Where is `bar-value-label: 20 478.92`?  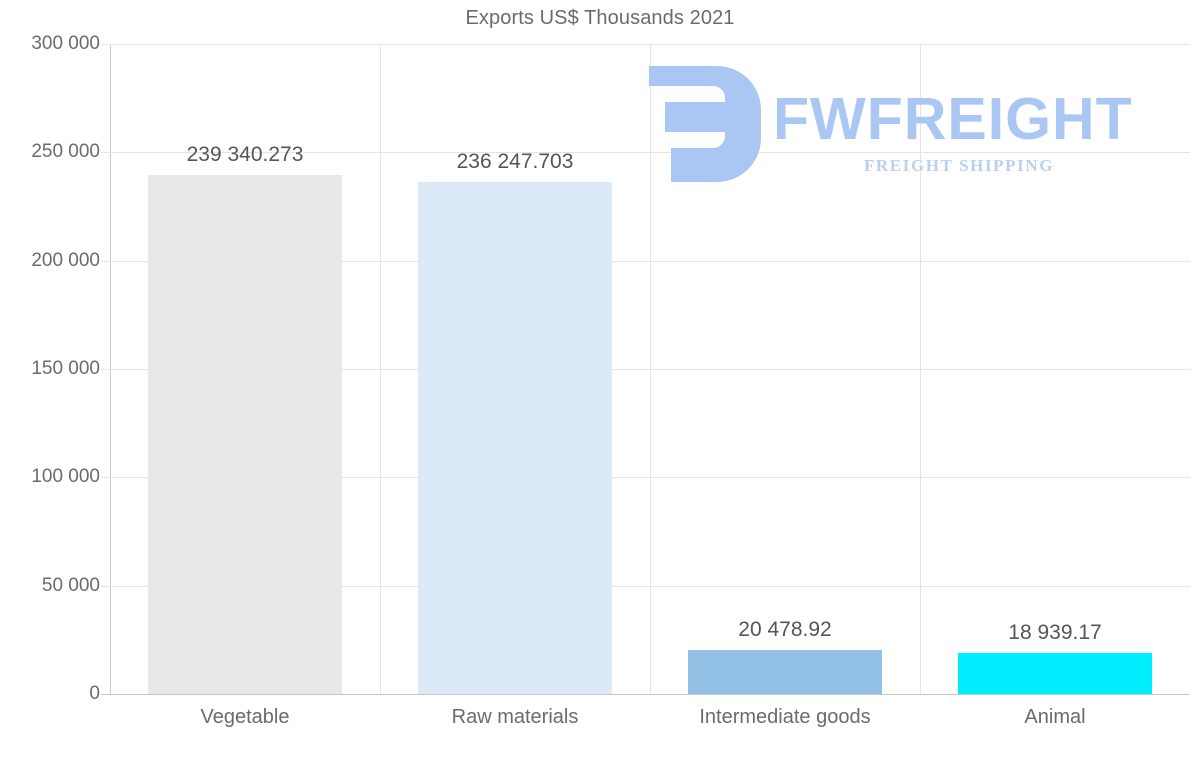
bar-value-label: 20 478.92 is located at coordinates (785, 629).